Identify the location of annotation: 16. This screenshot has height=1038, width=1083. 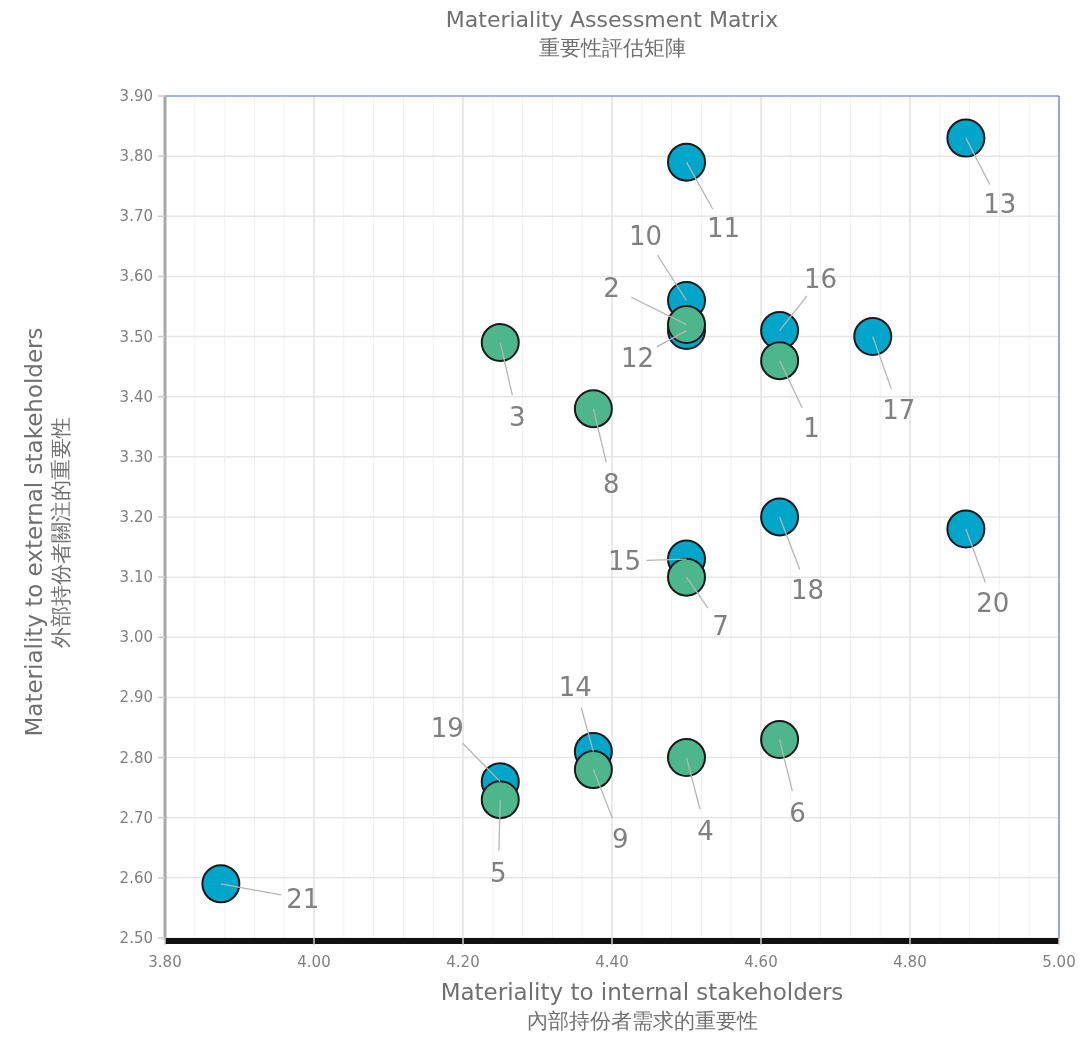
(821, 278).